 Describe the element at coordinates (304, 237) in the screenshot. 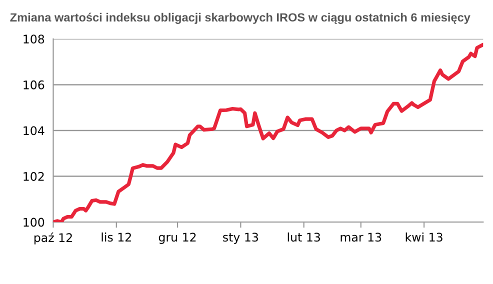

I see `x-tick-label: lut 13` at that location.